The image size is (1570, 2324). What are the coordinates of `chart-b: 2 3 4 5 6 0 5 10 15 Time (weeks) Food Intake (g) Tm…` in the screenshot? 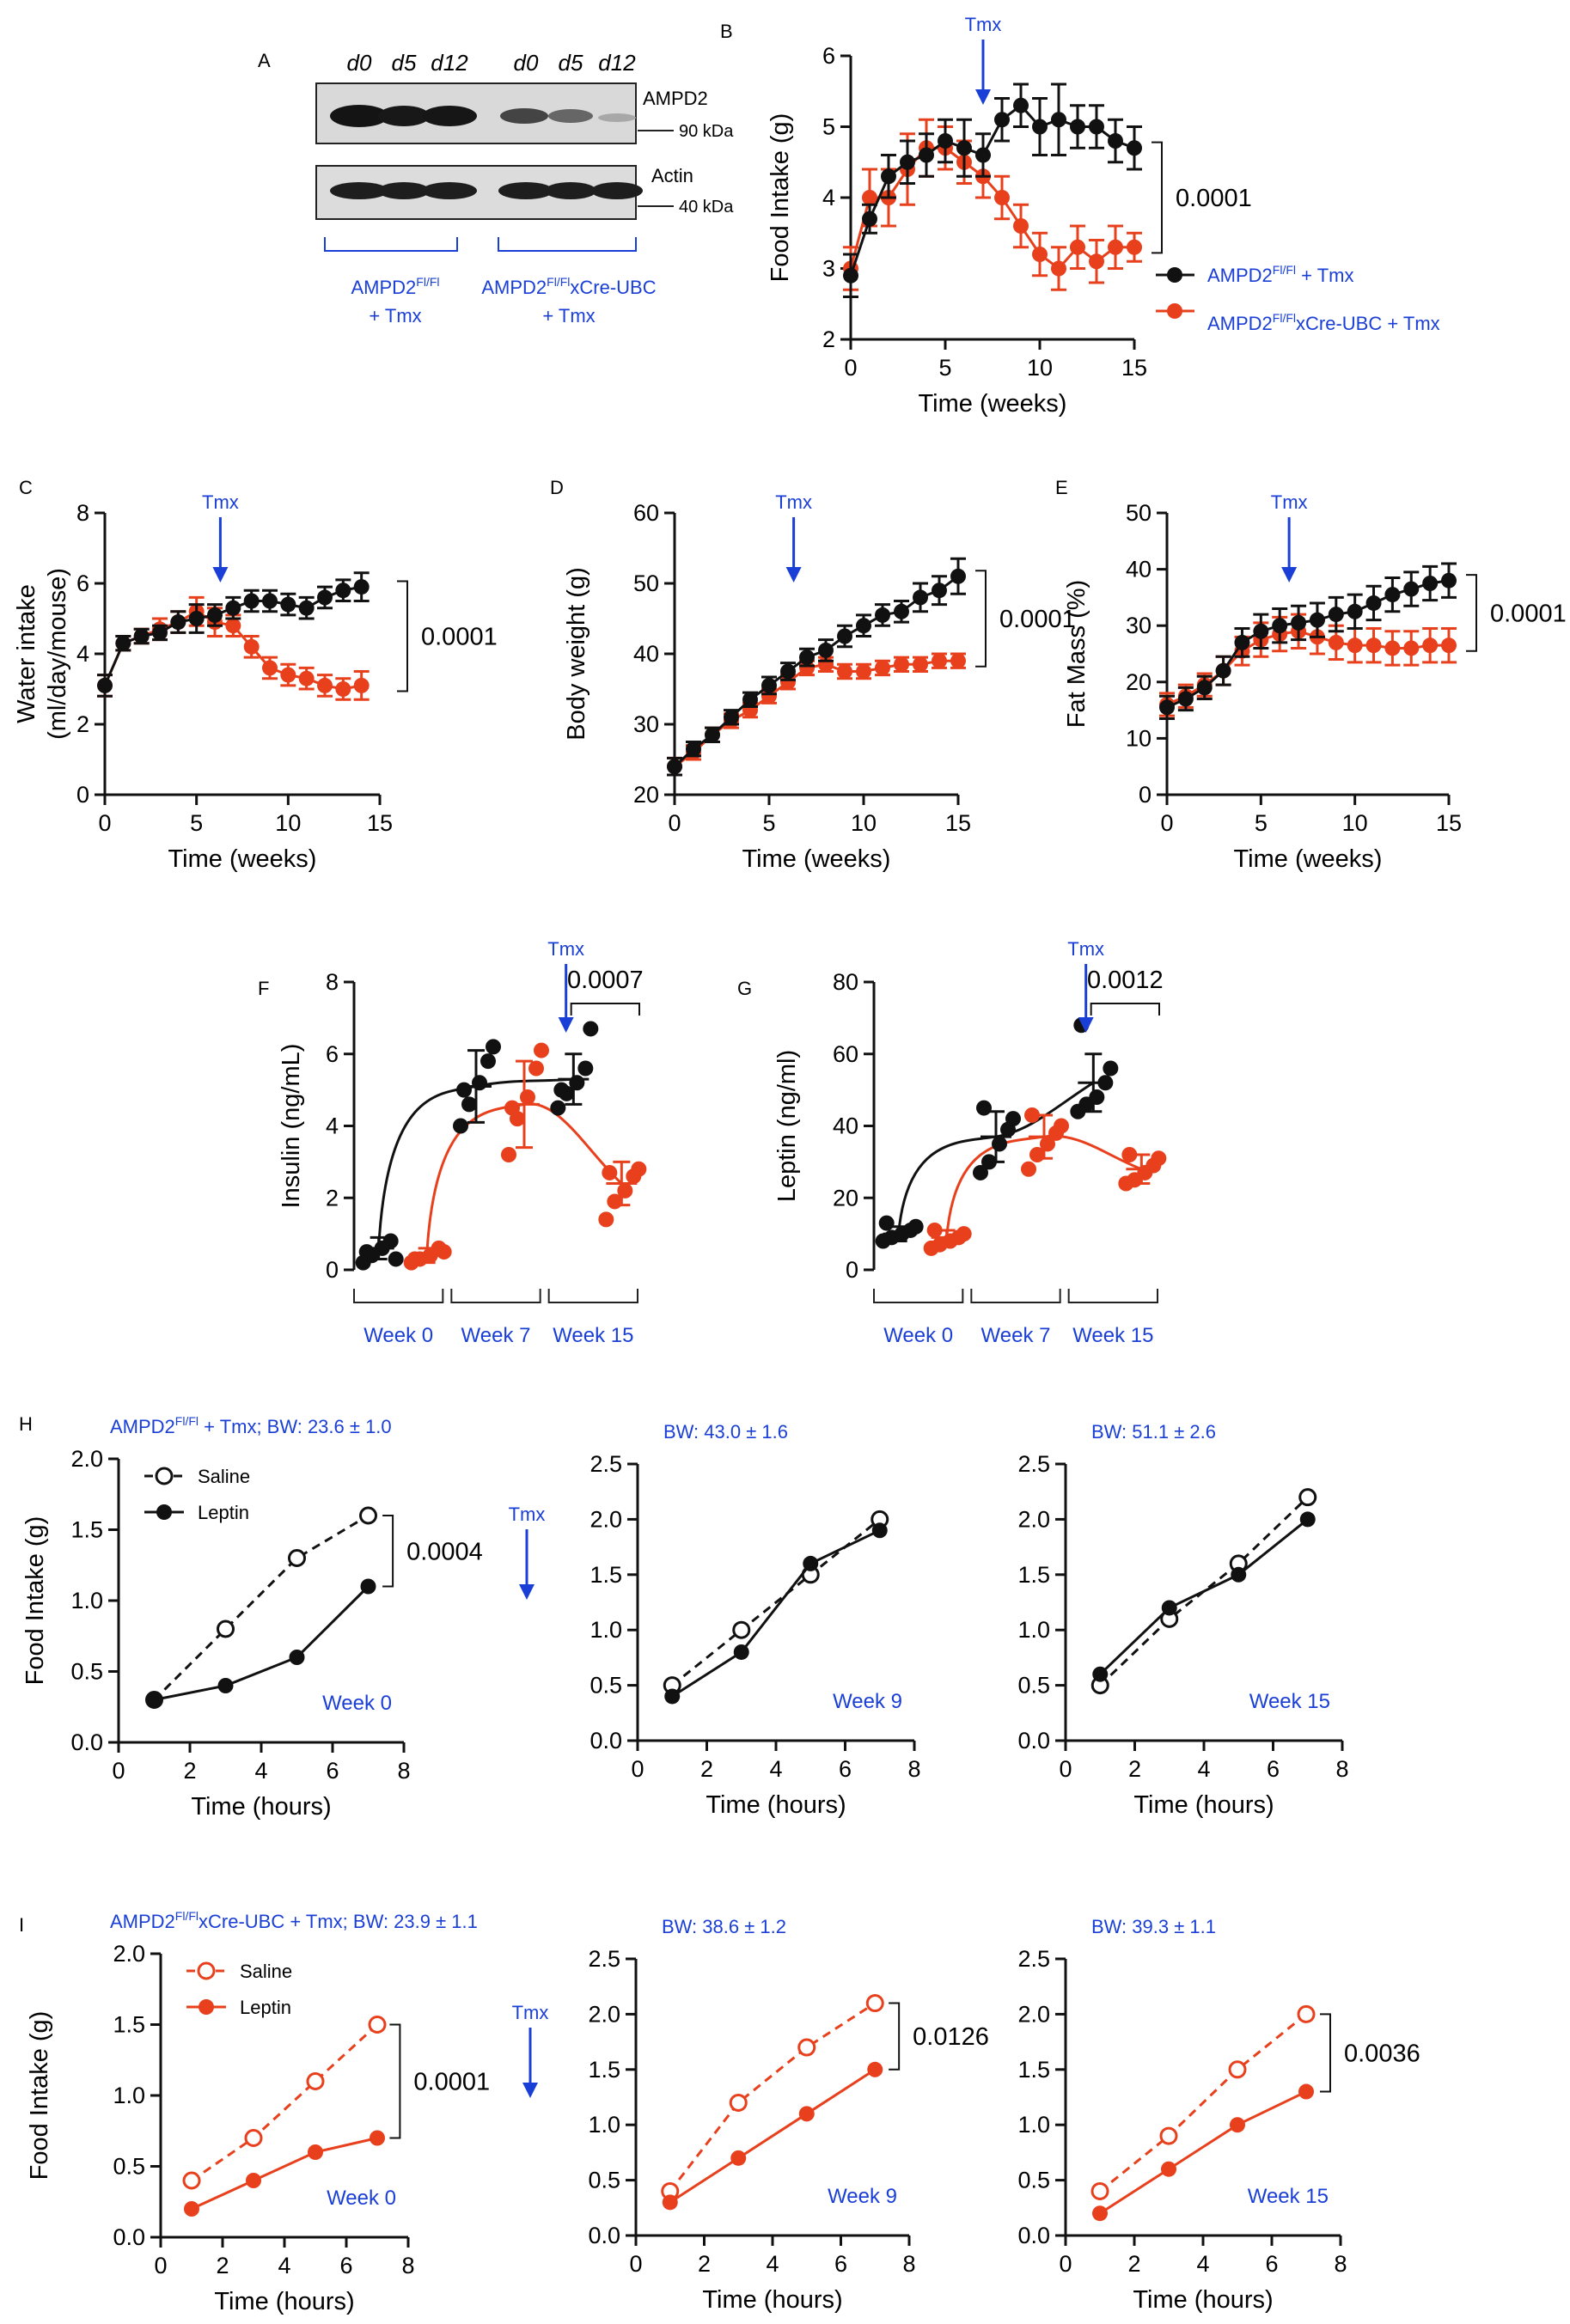 It's located at (1009, 216).